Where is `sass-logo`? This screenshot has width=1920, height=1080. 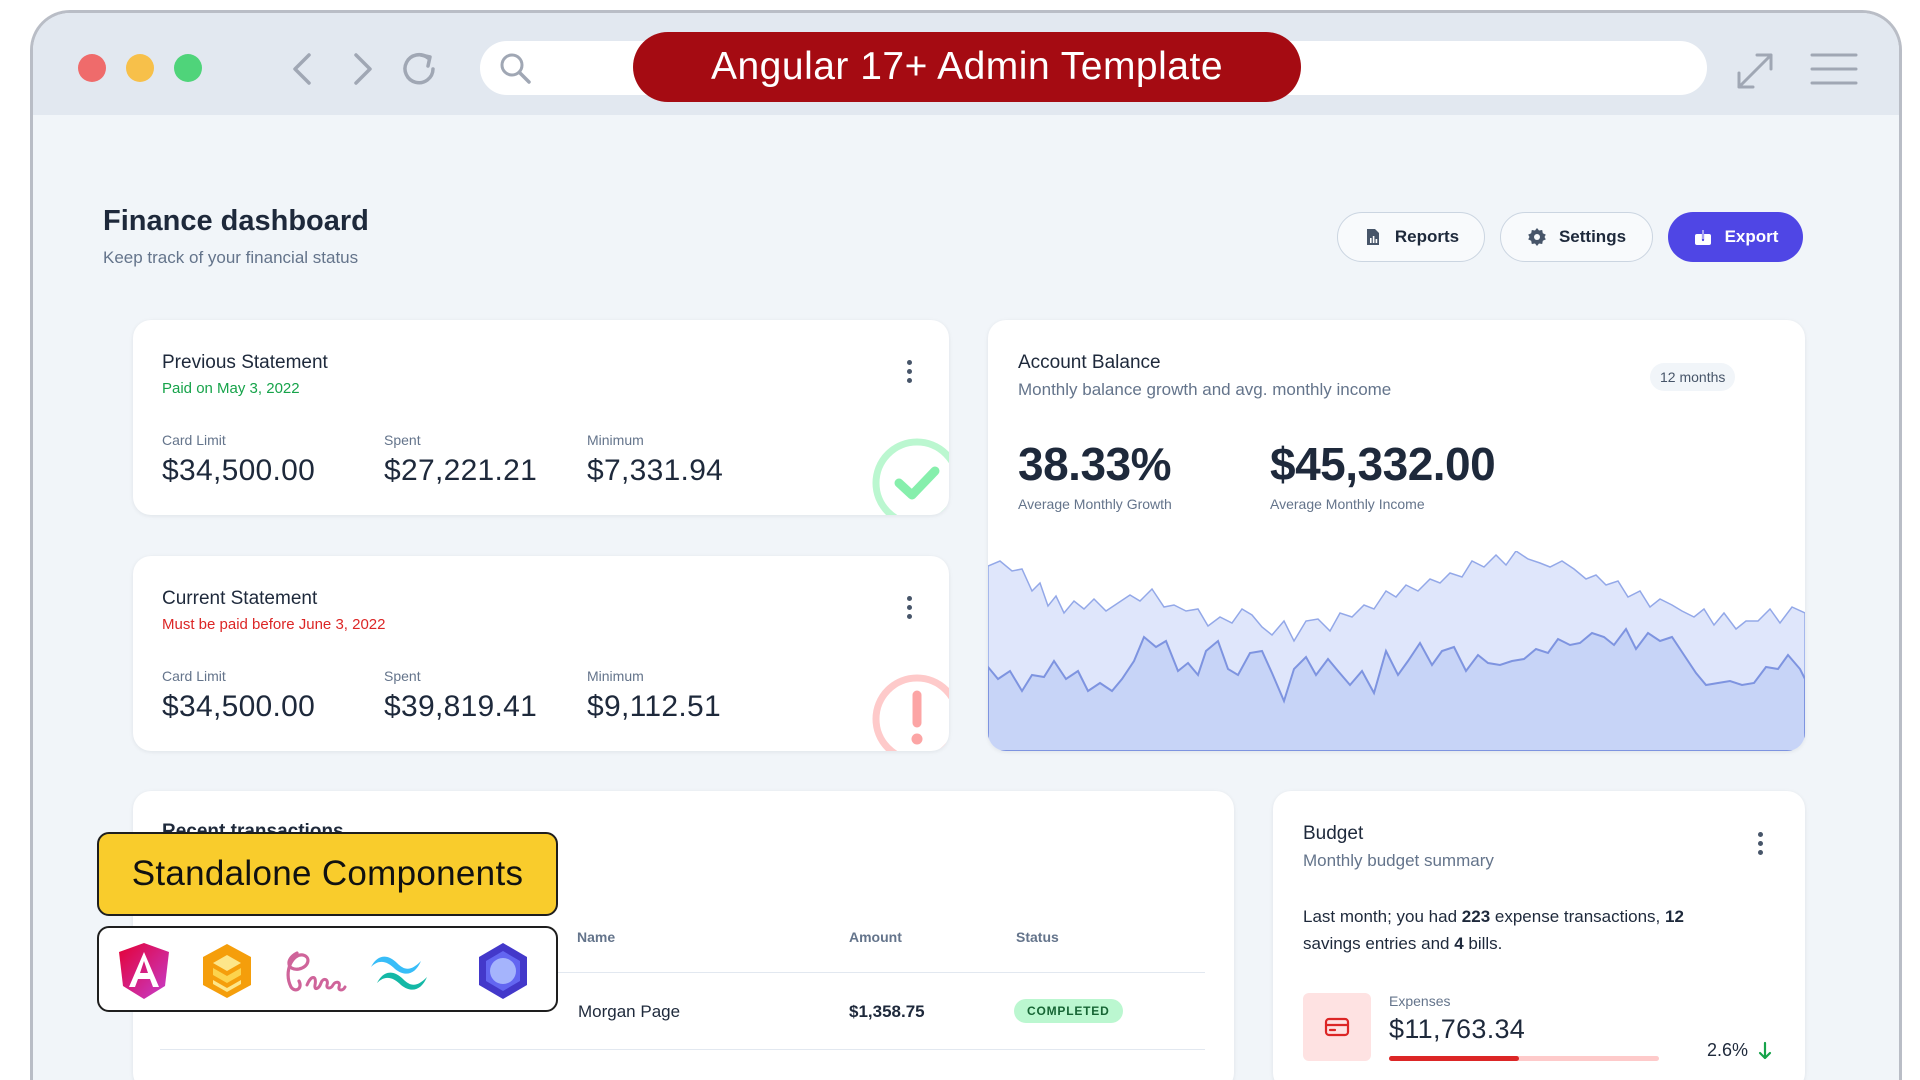 sass-logo is located at coordinates (316, 971).